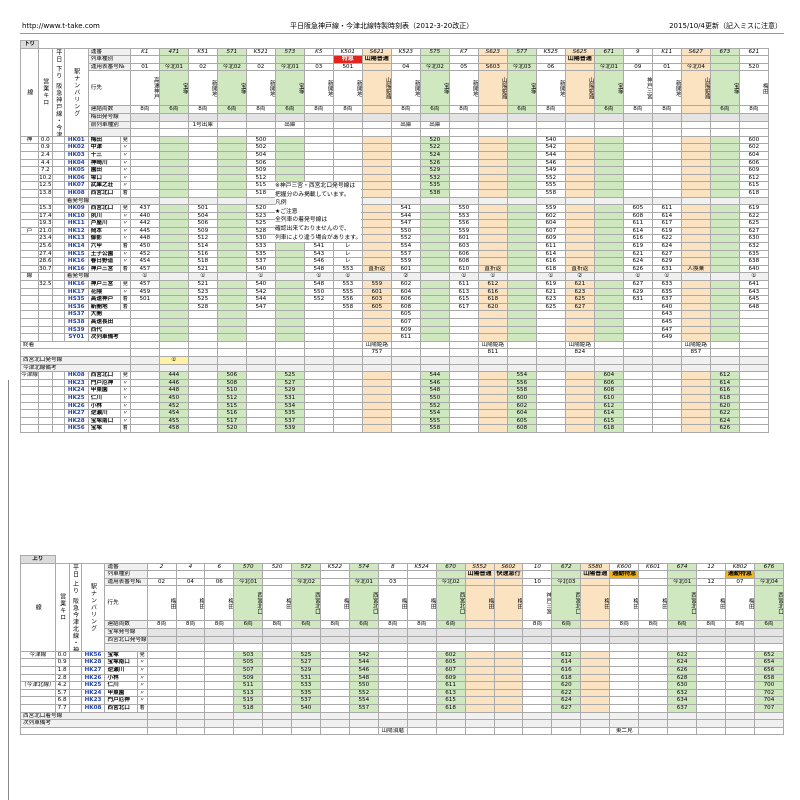 This screenshot has width=800, height=800. I want to click on time-cell: 605, so click(405, 314).